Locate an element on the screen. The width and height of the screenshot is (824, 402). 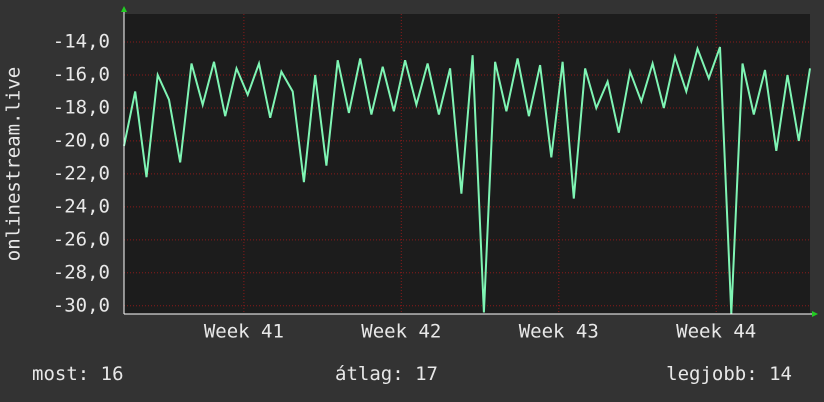
stat: átlag: 17 is located at coordinates (386, 374).